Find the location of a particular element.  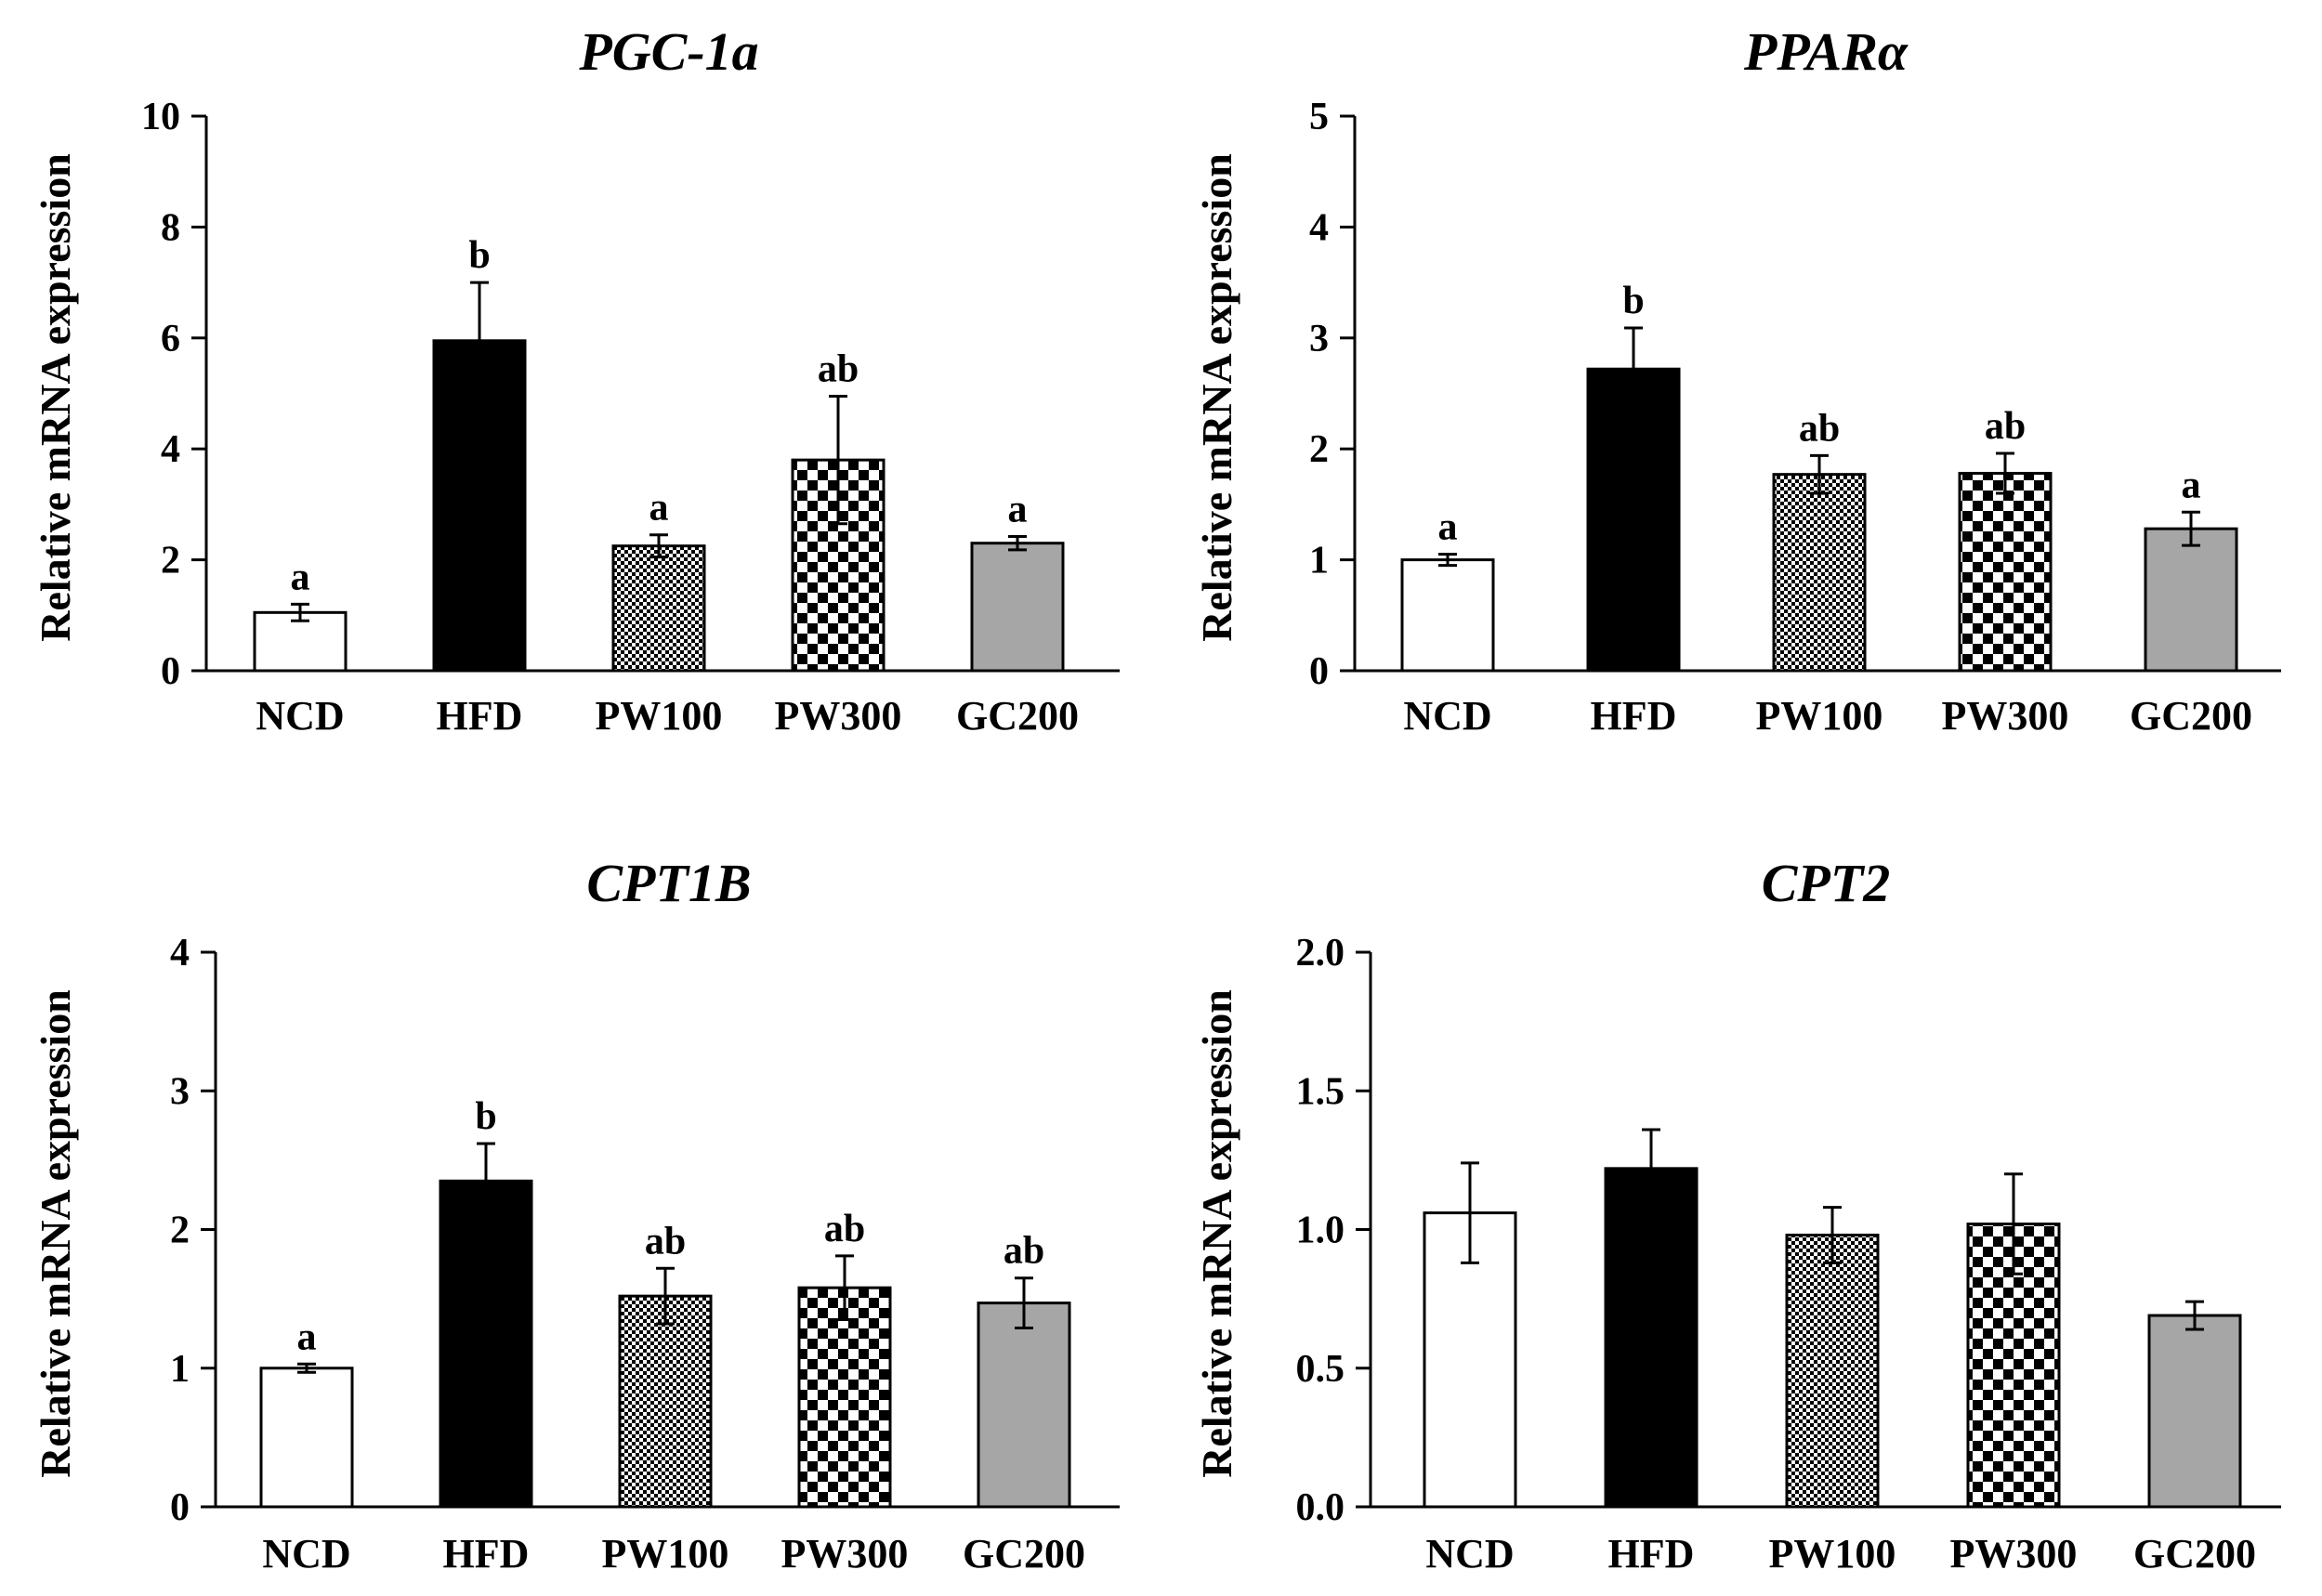

chart-title: PPARα is located at coordinates (1826, 51).